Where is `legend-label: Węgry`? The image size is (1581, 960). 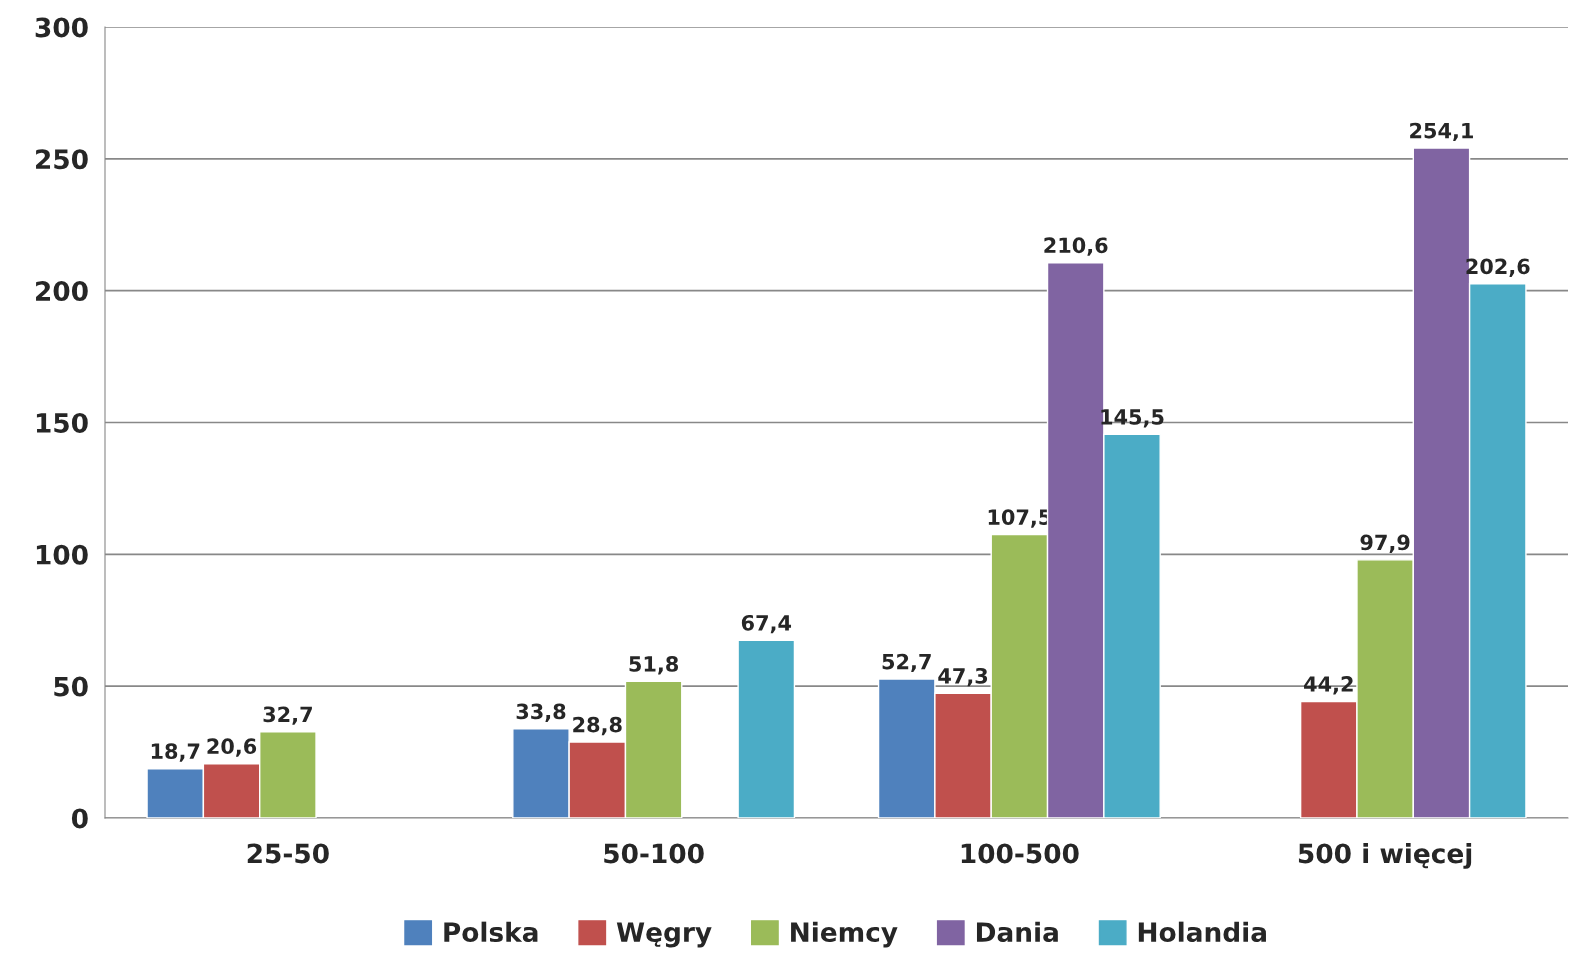 legend-label: Węgry is located at coordinates (664, 935).